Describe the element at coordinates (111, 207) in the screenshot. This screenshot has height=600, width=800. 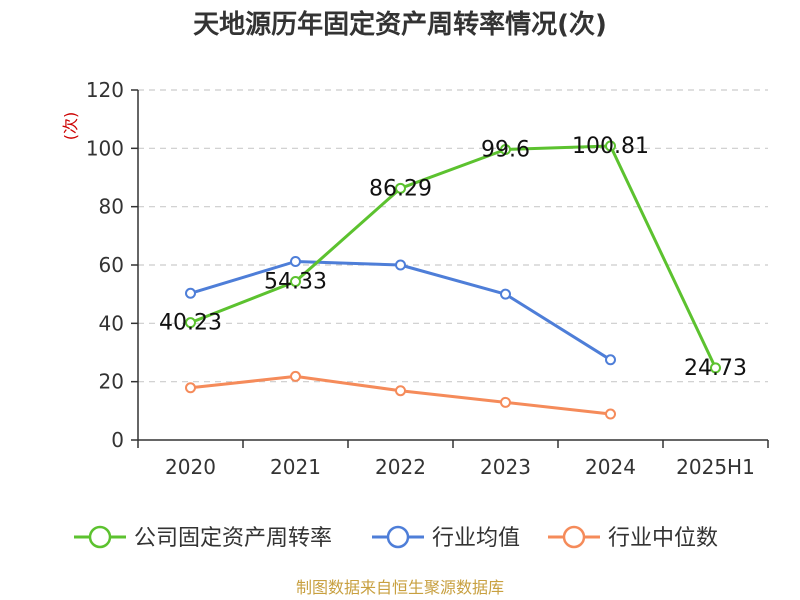
I see `y-tick-label: 80` at that location.